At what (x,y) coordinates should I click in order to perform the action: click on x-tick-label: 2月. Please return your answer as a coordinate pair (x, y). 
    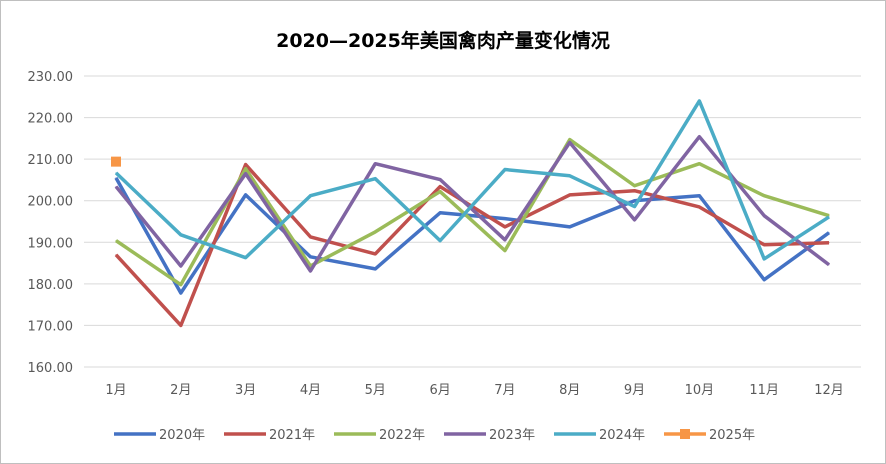
    Looking at the image, I should click on (180, 390).